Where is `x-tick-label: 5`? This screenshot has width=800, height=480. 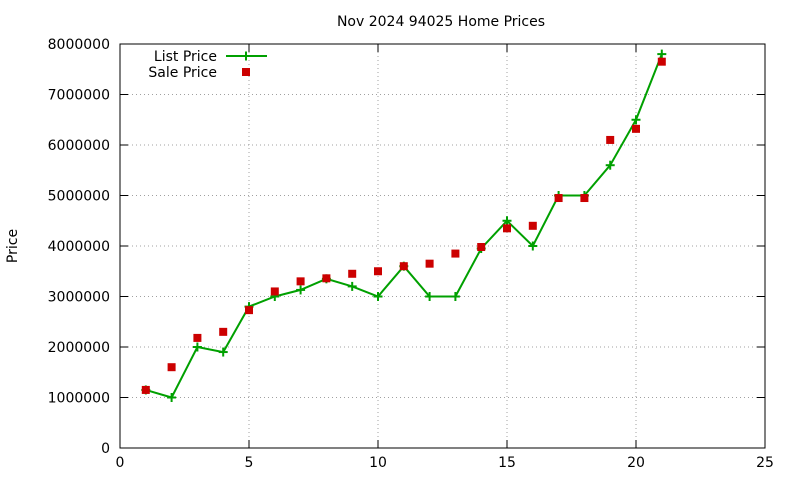 x-tick-label: 5 is located at coordinates (249, 463).